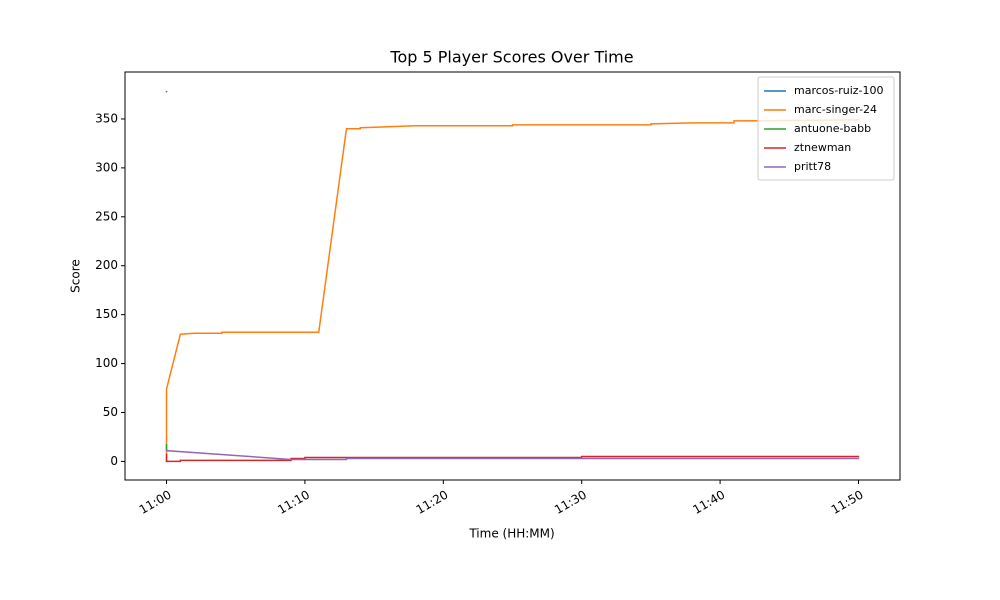 This screenshot has height=600, width=1000. Describe the element at coordinates (76, 276) in the screenshot. I see `y-axis-label: Score` at that location.